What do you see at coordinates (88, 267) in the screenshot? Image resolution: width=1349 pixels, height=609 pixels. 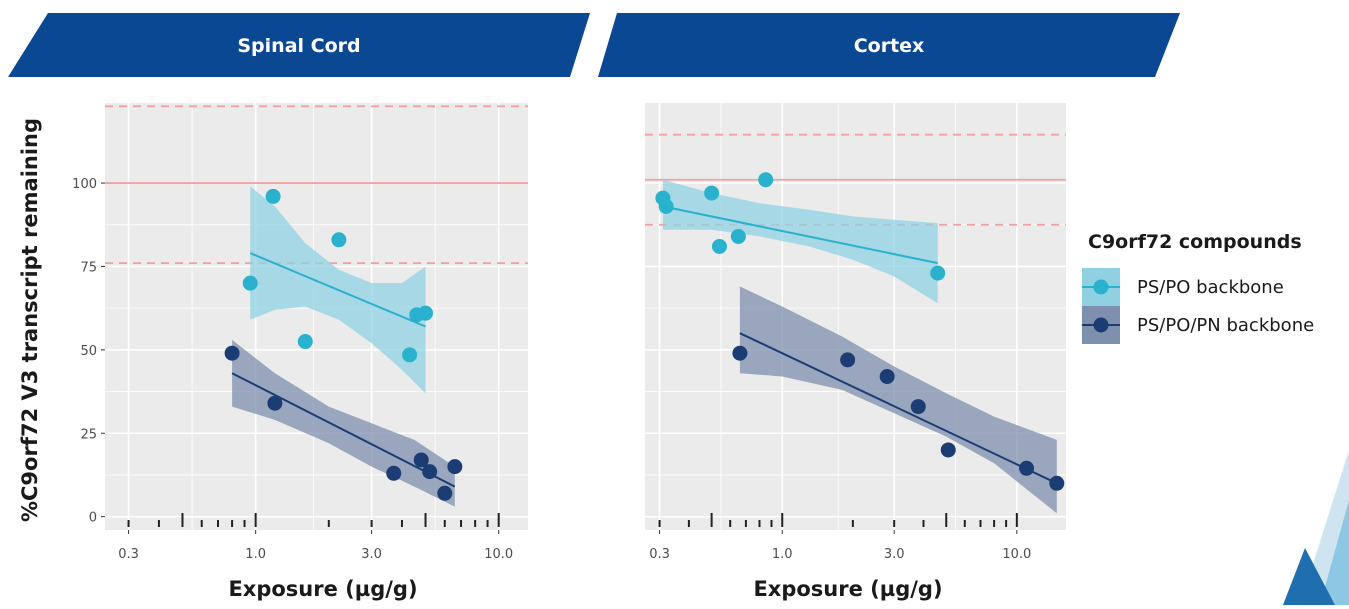 I see `y-tick-label: 75` at bounding box center [88, 267].